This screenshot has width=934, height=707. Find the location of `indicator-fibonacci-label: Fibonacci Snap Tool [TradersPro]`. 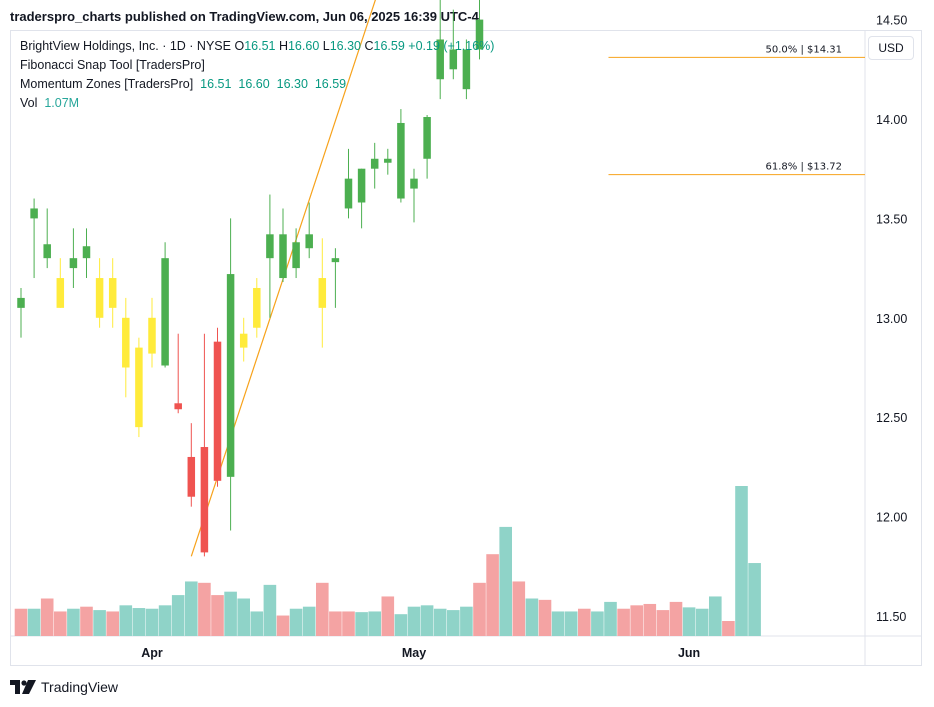

indicator-fibonacci-label: Fibonacci Snap Tool [TradersPro] is located at coordinates (112, 65).